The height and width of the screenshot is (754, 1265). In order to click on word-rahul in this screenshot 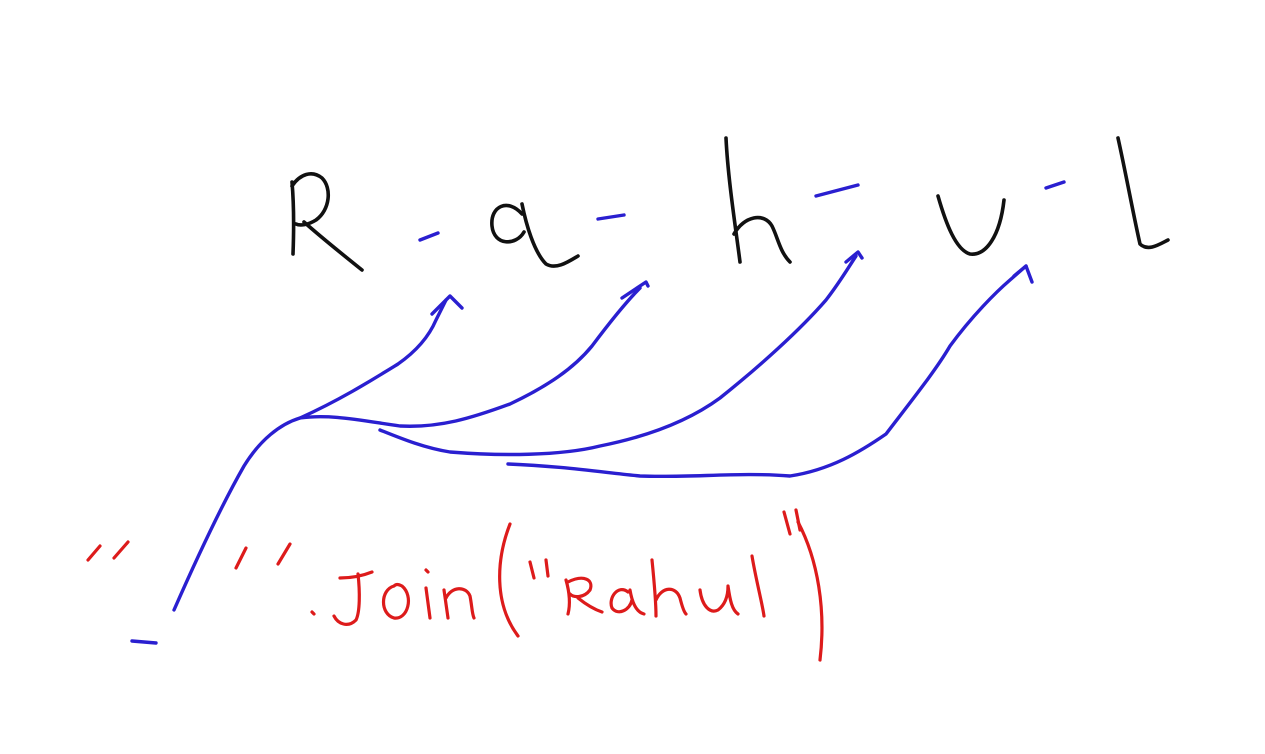, I will do `click(730, 204)`.